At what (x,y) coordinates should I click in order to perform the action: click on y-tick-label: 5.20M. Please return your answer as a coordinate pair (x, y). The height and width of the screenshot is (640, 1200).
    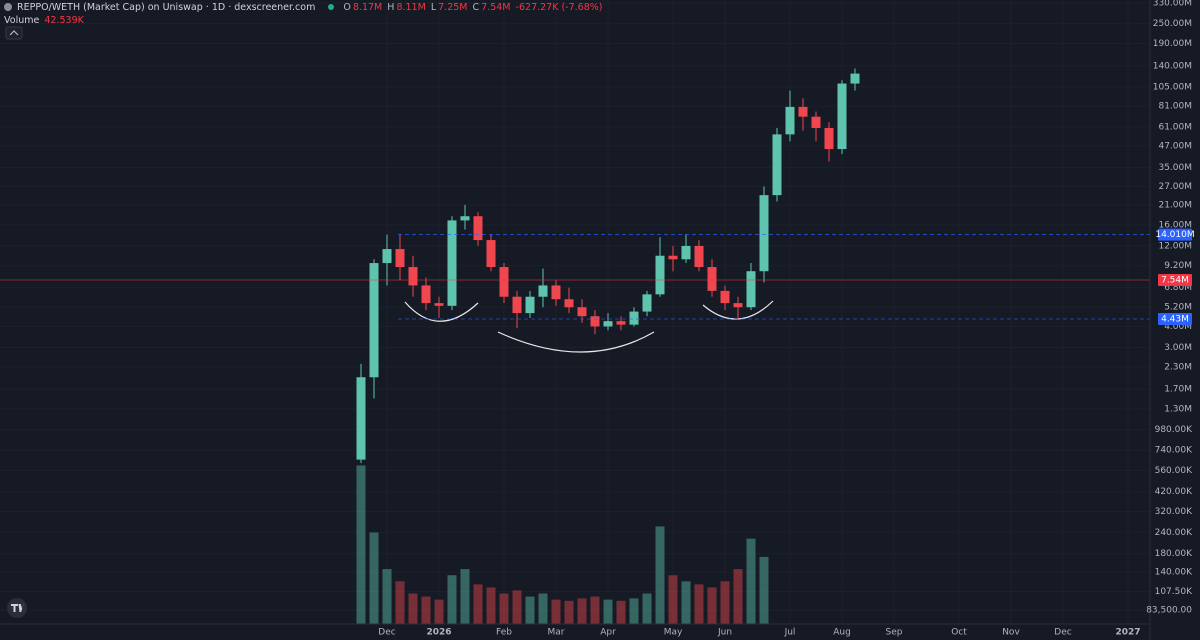
    Looking at the image, I should click on (1178, 308).